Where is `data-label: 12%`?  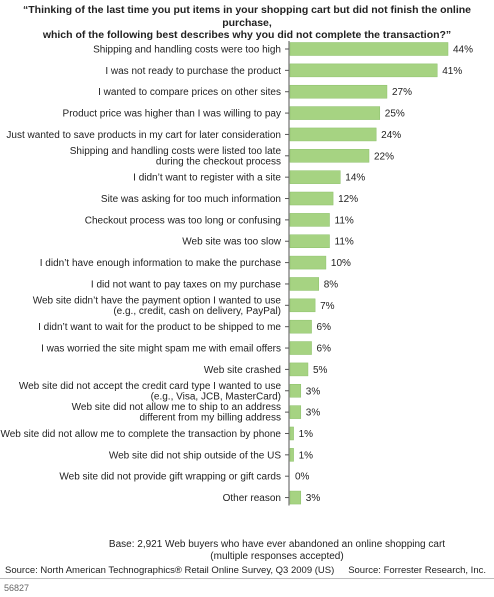
data-label: 12% is located at coordinates (348, 199).